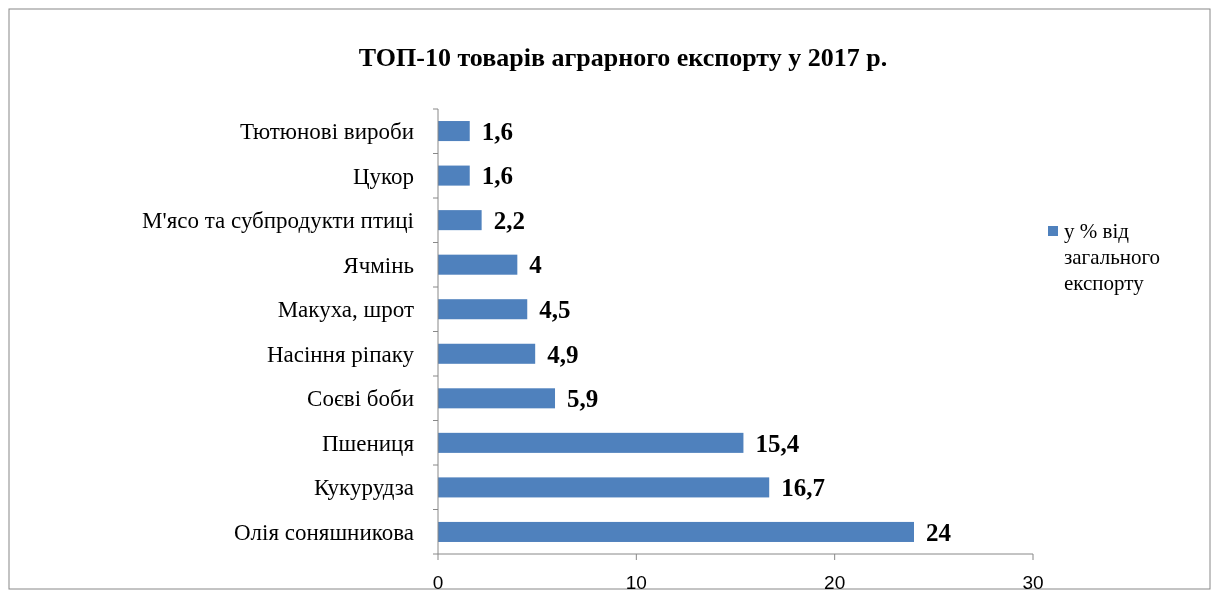 The height and width of the screenshot is (598, 1221). I want to click on data-label: 2,2, so click(509, 220).